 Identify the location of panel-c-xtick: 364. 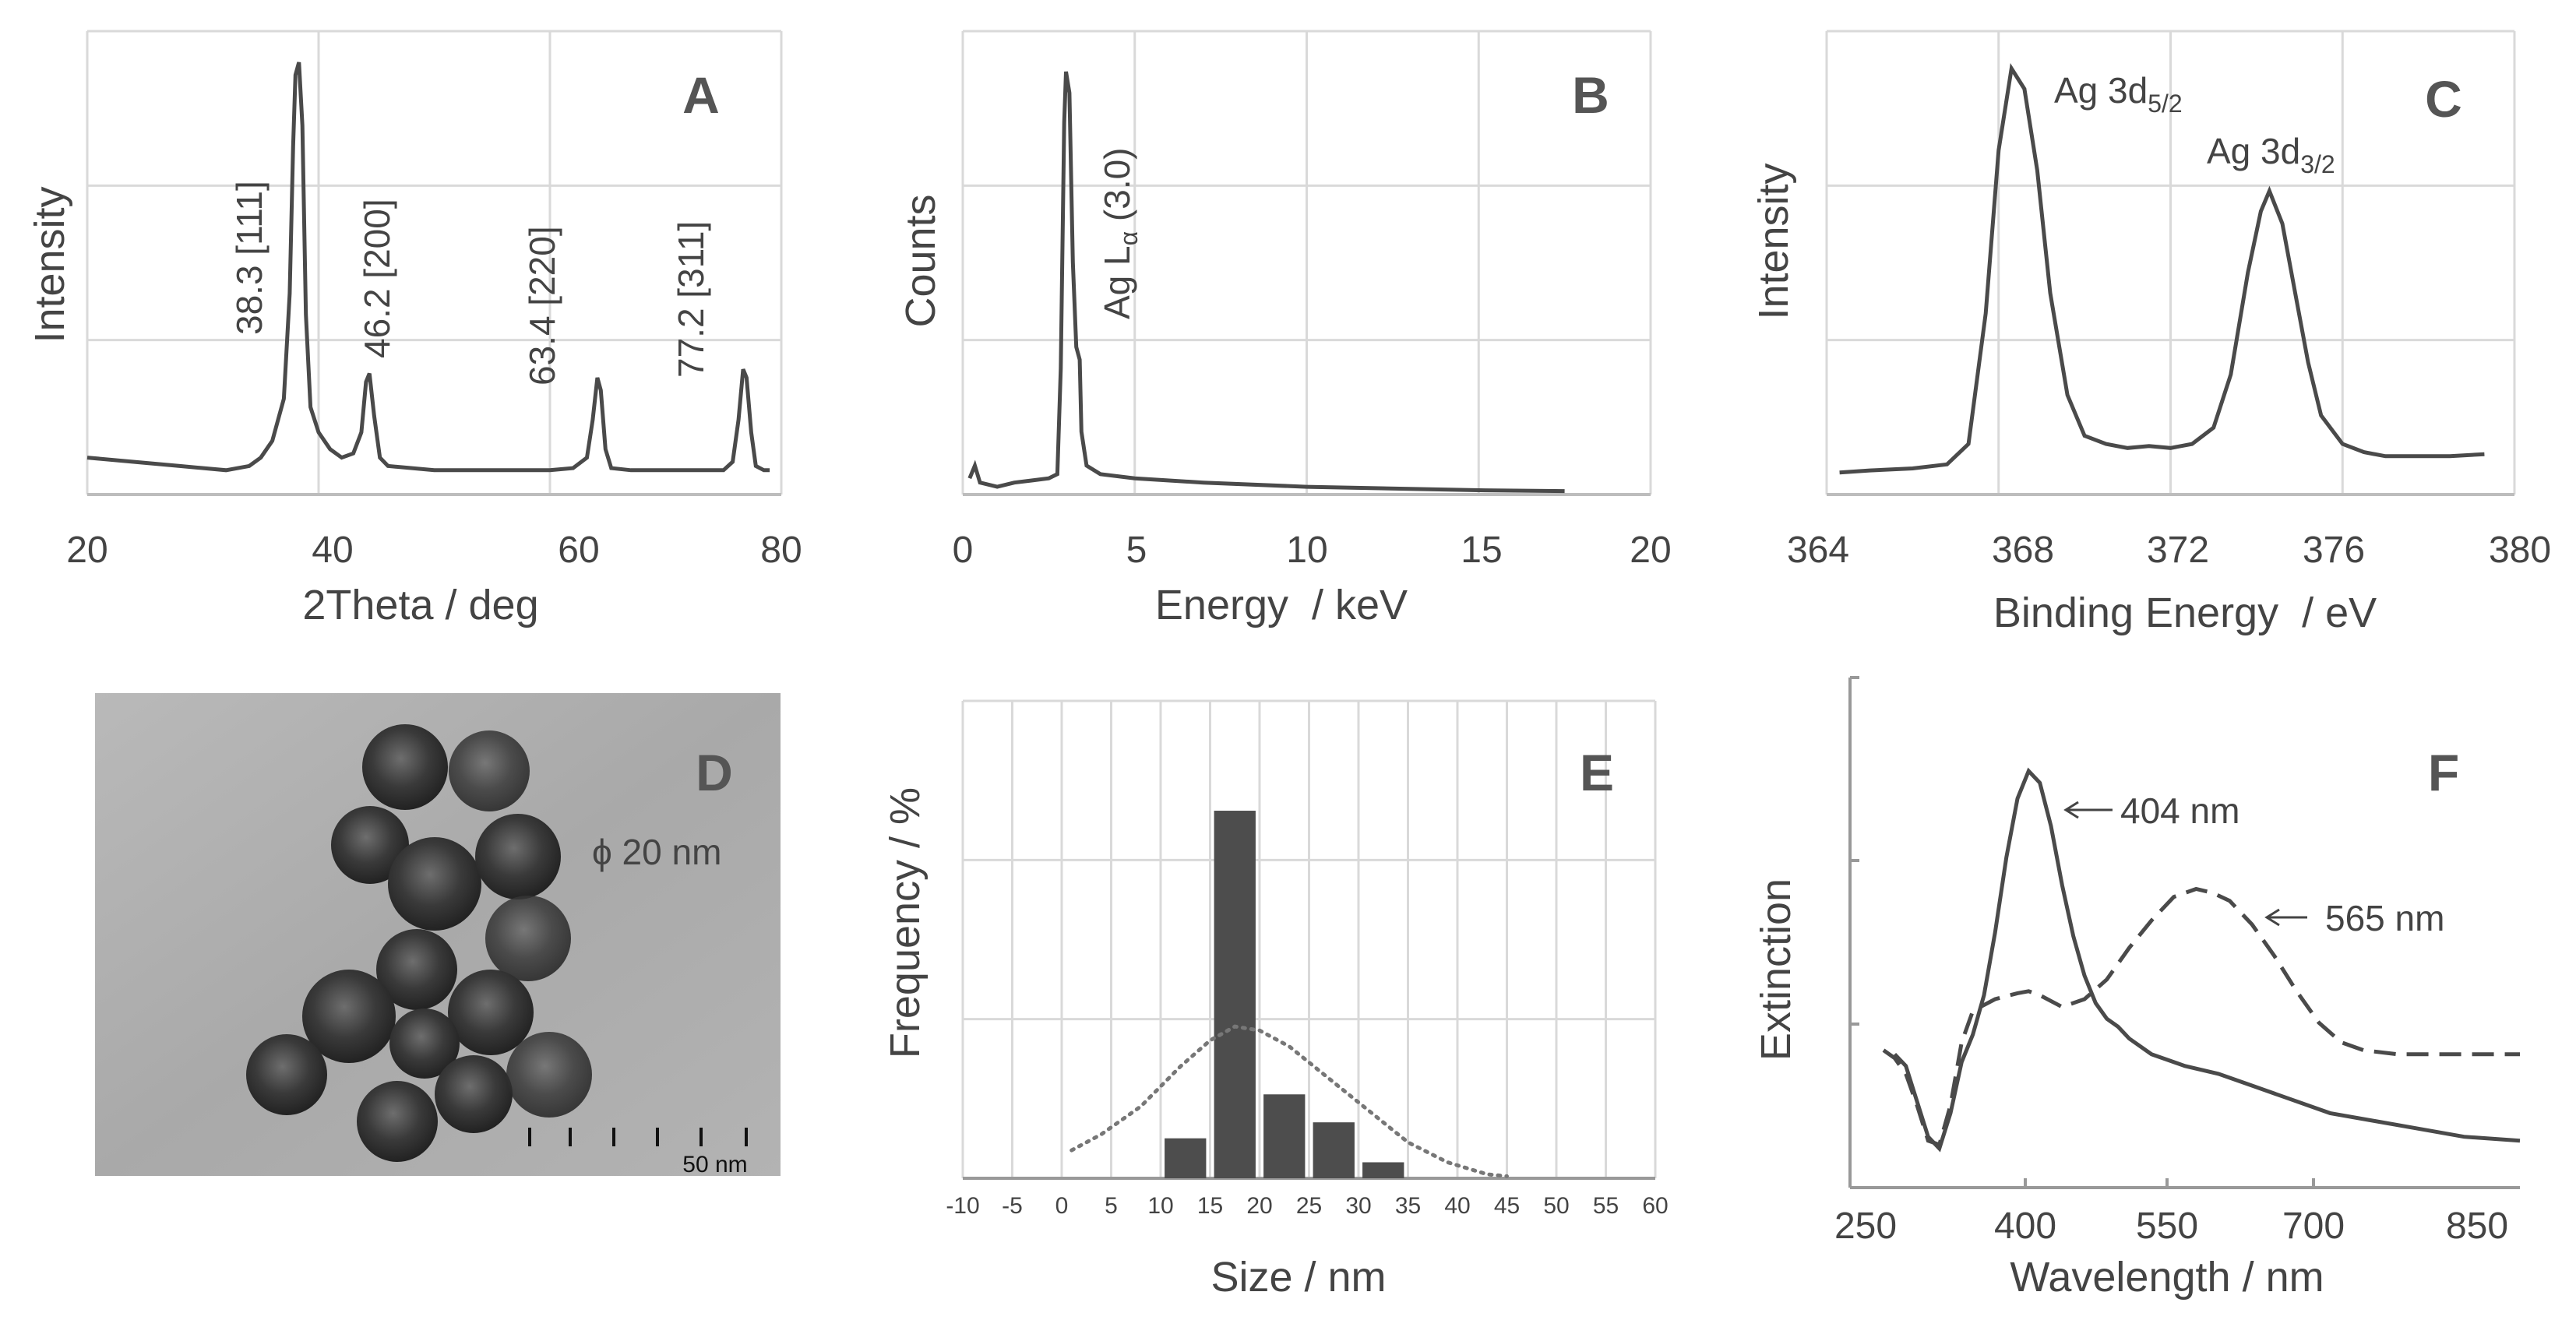
(1818, 550).